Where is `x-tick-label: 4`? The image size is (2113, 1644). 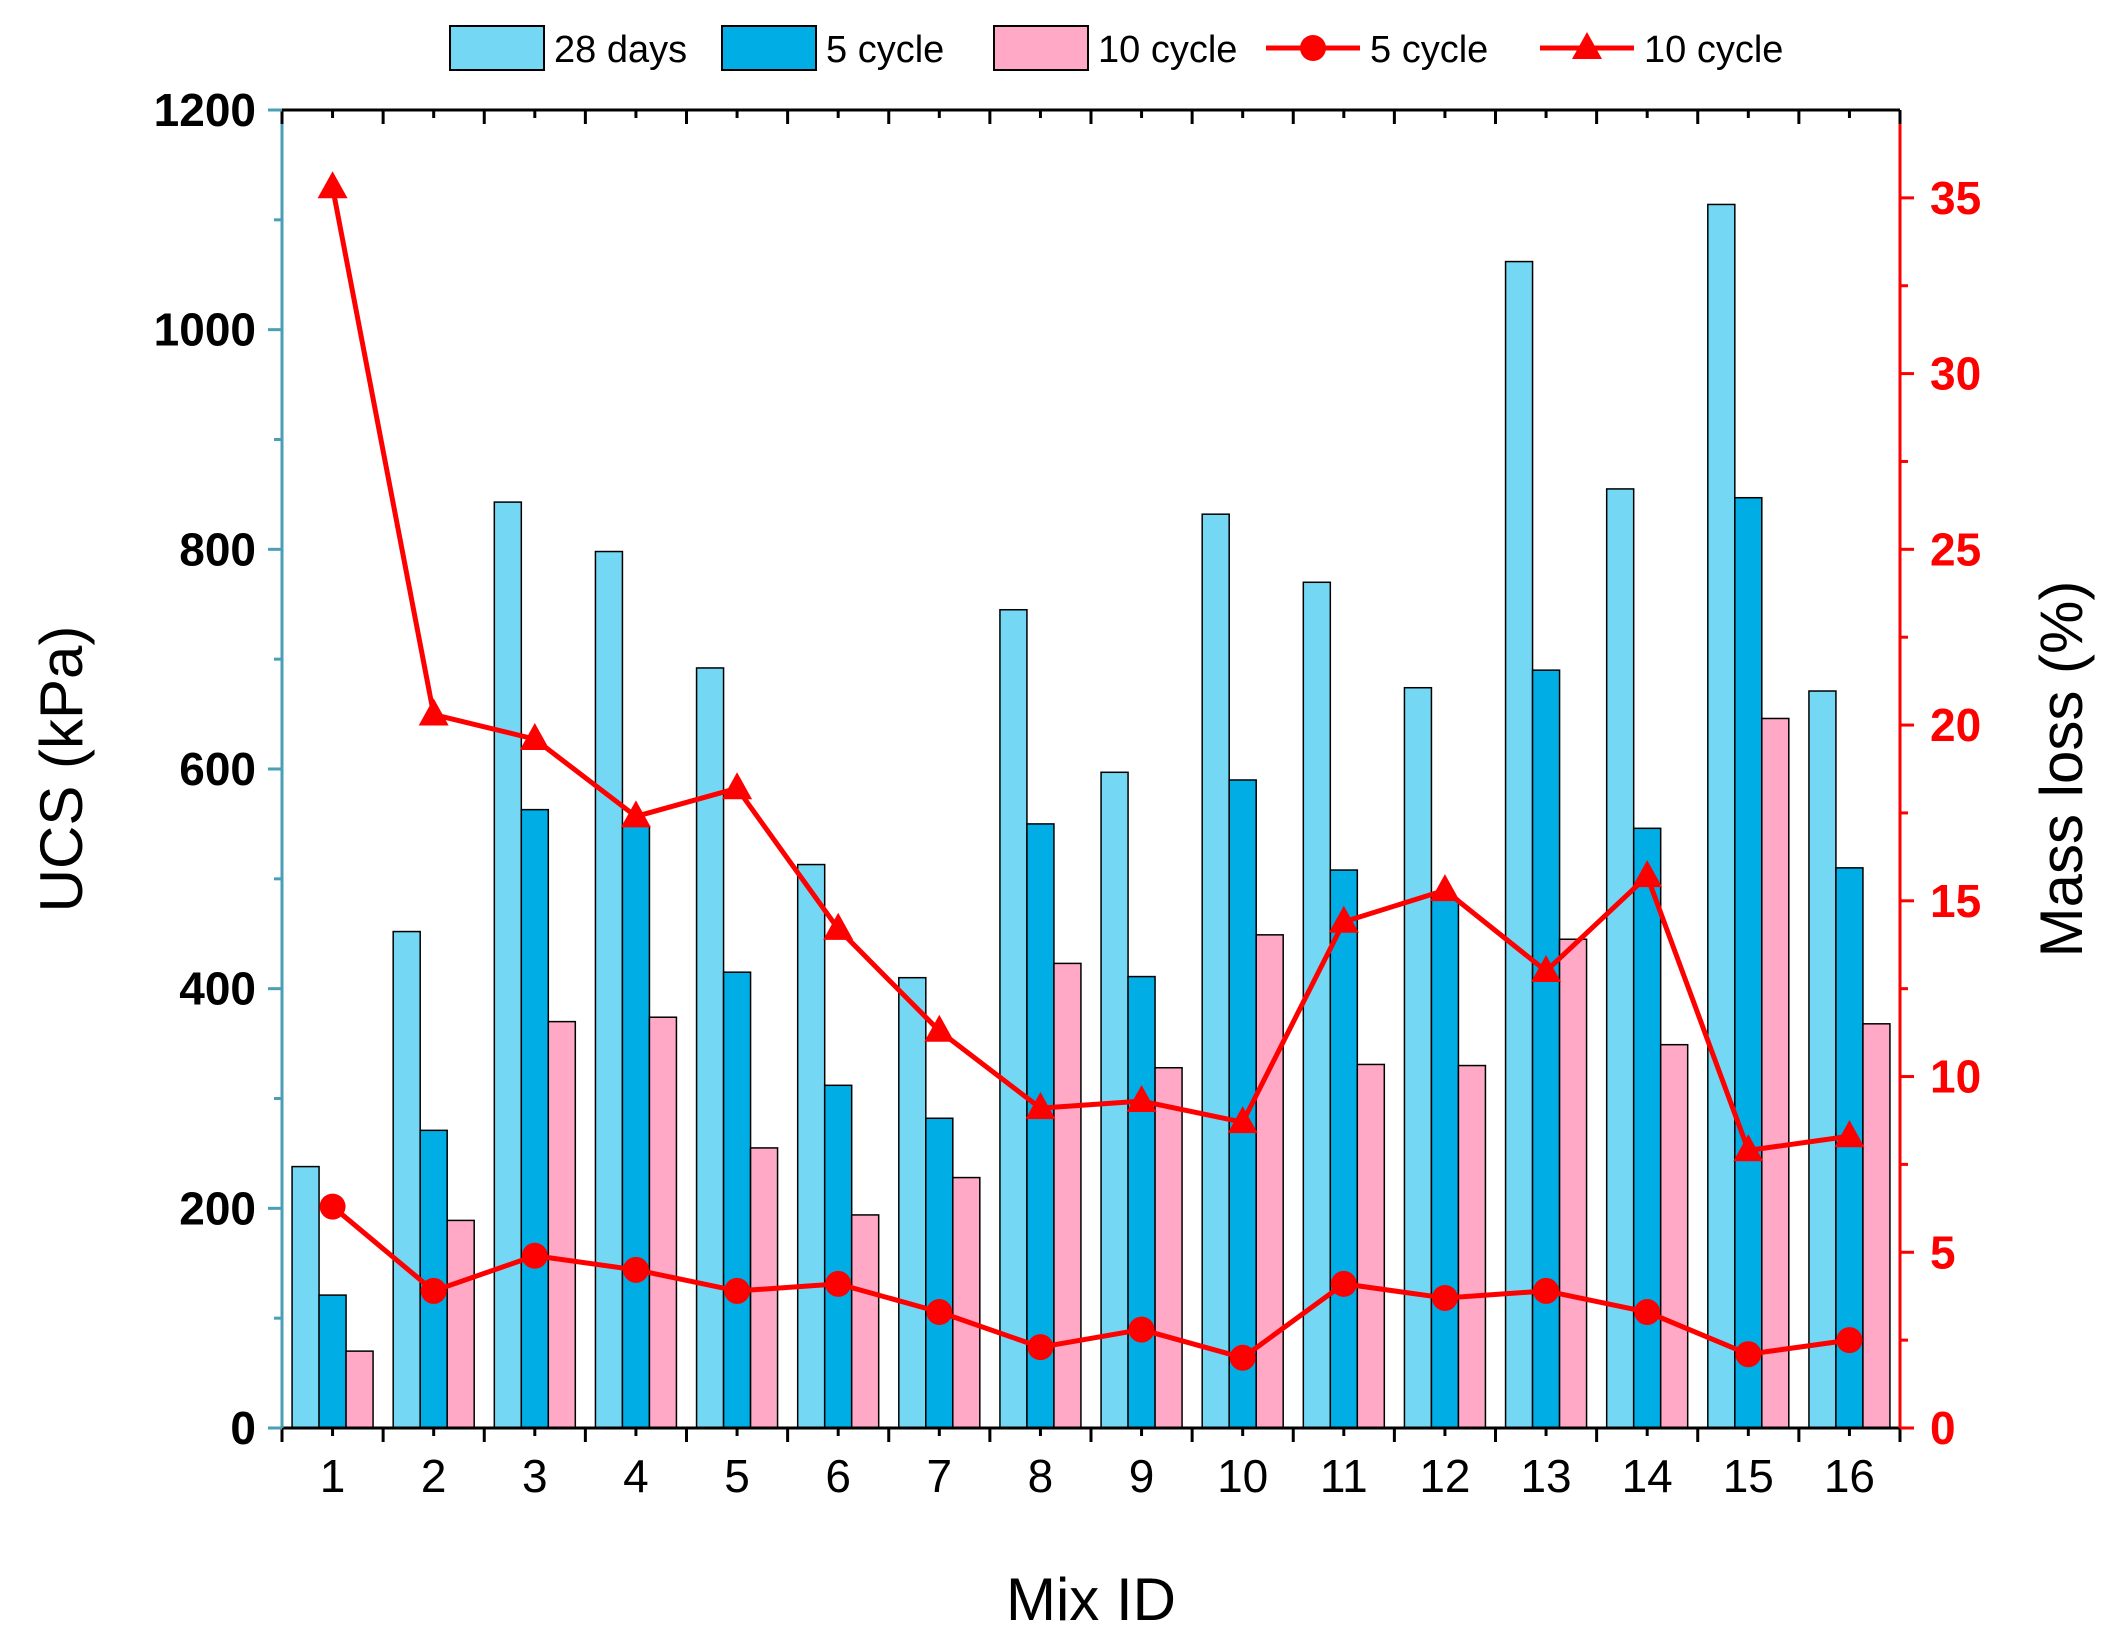
x-tick-label: 4 is located at coordinates (636, 1476).